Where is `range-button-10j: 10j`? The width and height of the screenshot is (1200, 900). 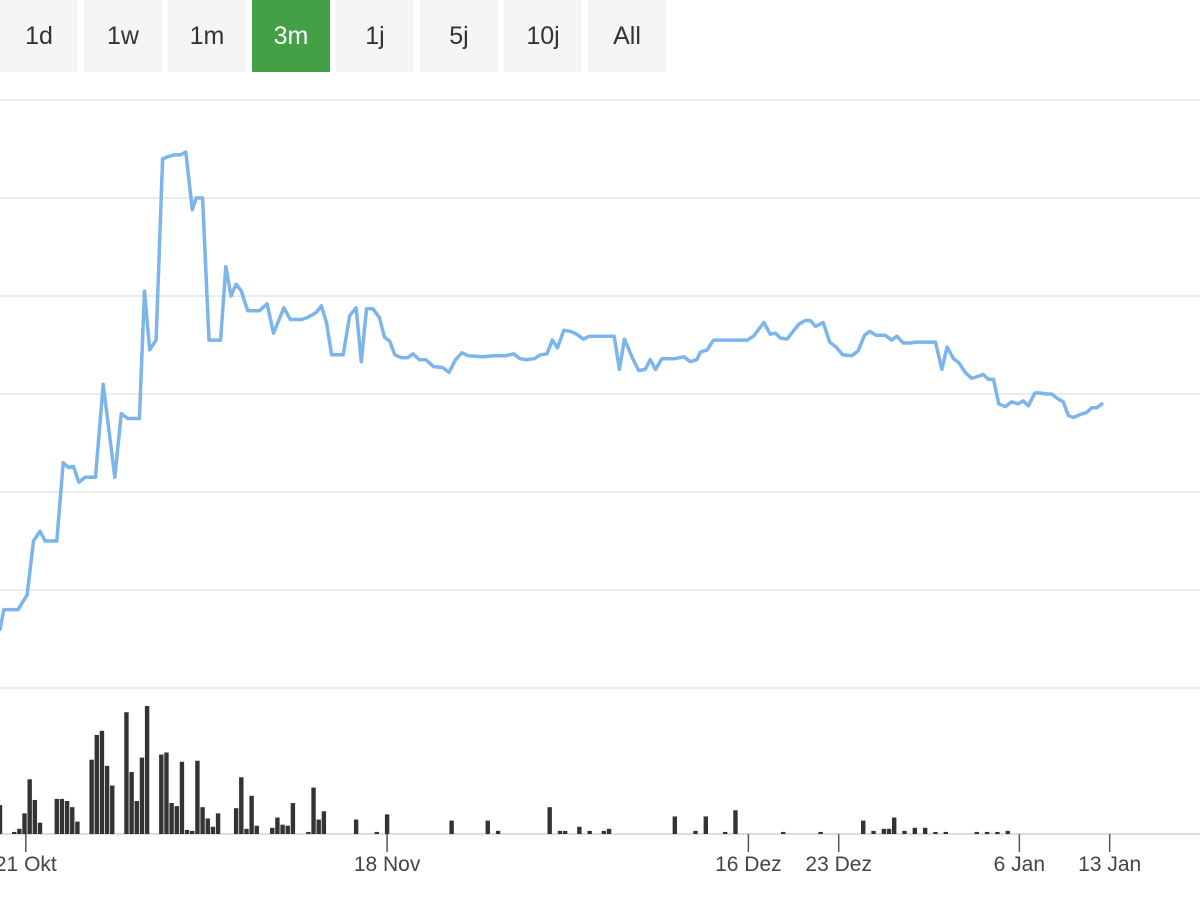
range-button-10j: 10j is located at coordinates (543, 36).